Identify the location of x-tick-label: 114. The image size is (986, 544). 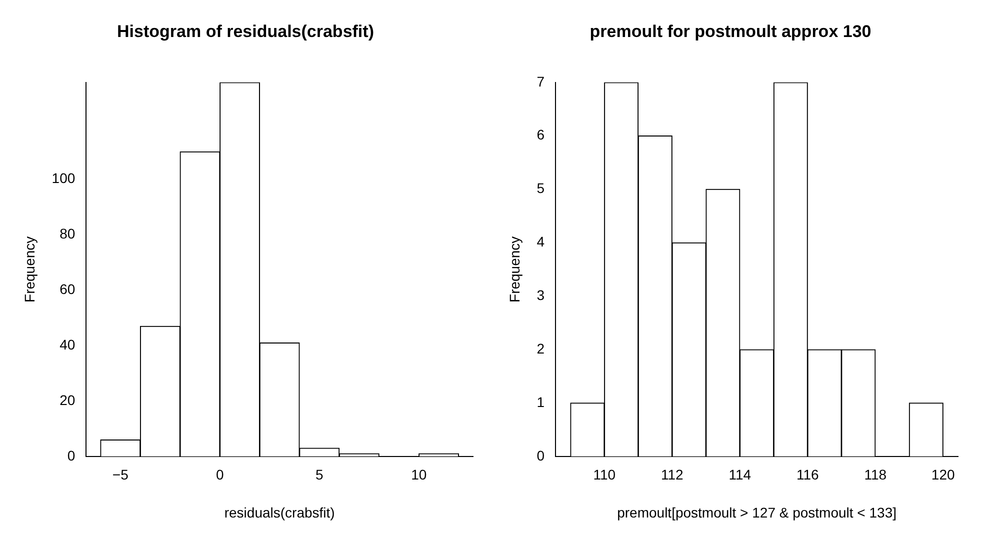
(740, 474).